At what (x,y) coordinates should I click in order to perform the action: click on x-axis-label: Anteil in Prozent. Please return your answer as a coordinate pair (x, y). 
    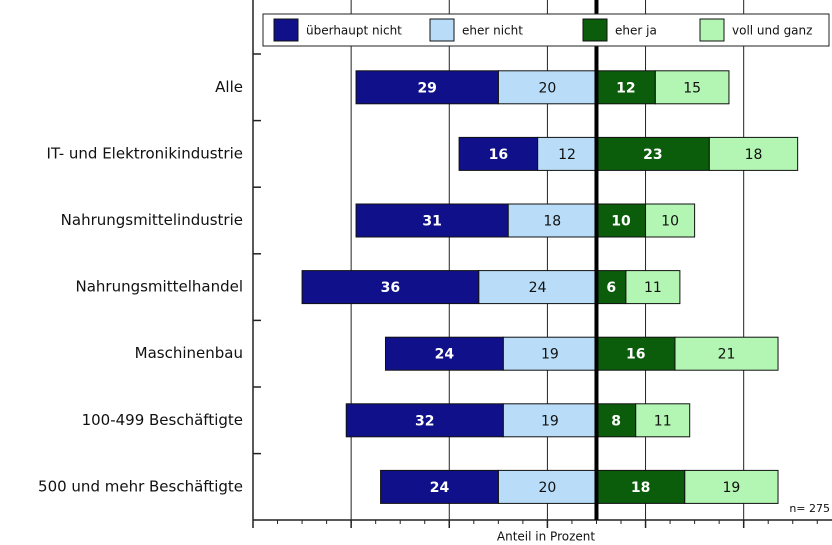
    Looking at the image, I should click on (546, 537).